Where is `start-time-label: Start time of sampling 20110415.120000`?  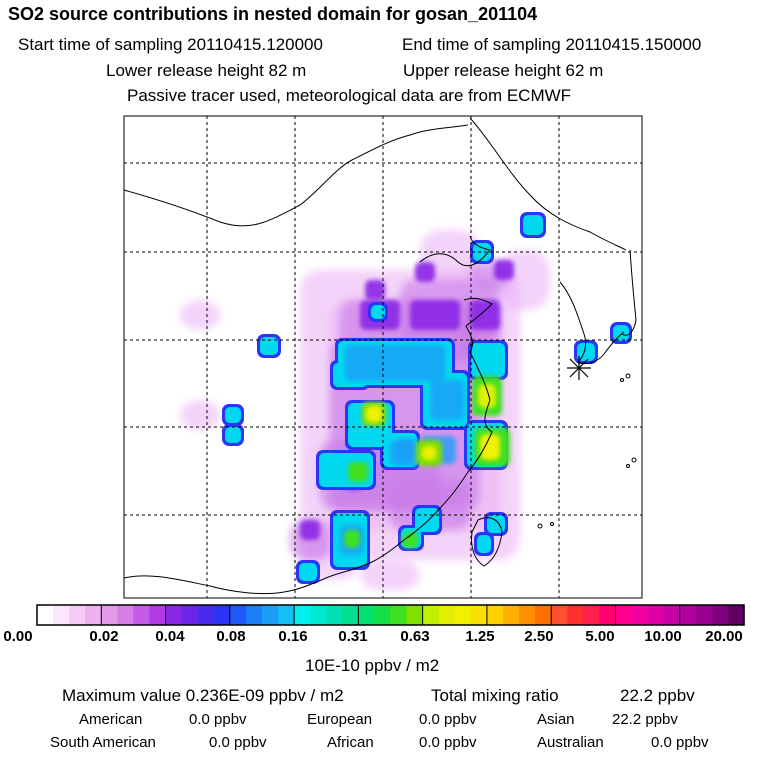 start-time-label: Start time of sampling 20110415.120000 is located at coordinates (170, 44).